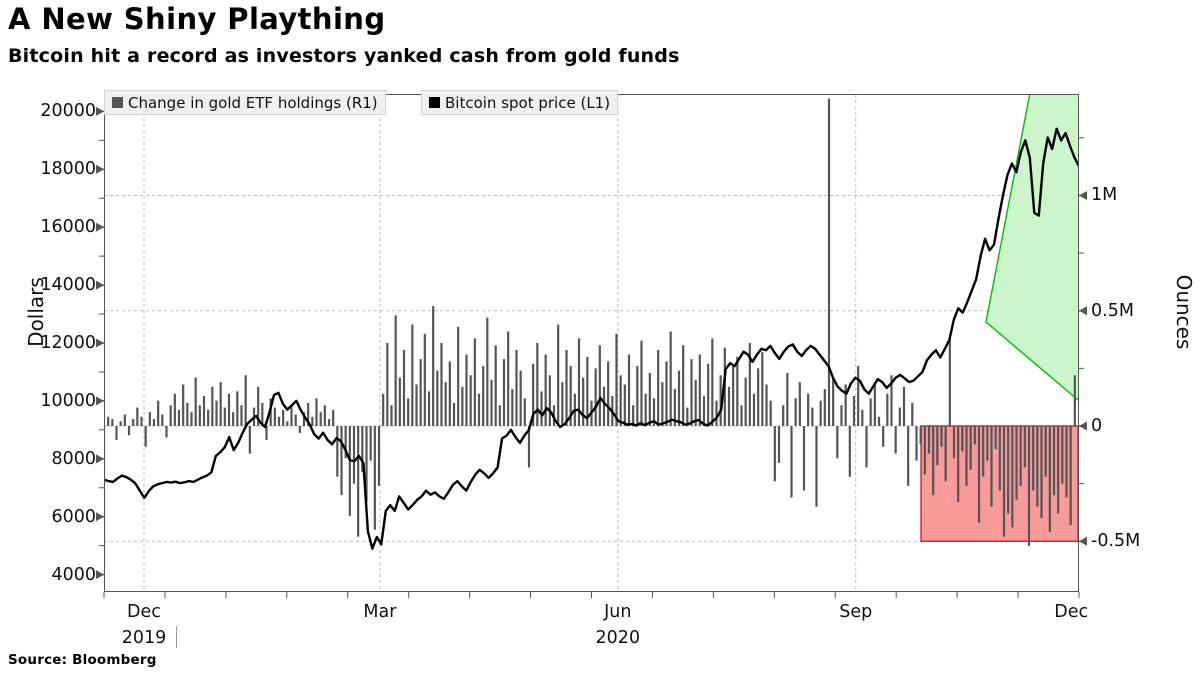 This screenshot has height=675, width=1200. What do you see at coordinates (618, 612) in the screenshot?
I see `x-axis-tick: Jun` at bounding box center [618, 612].